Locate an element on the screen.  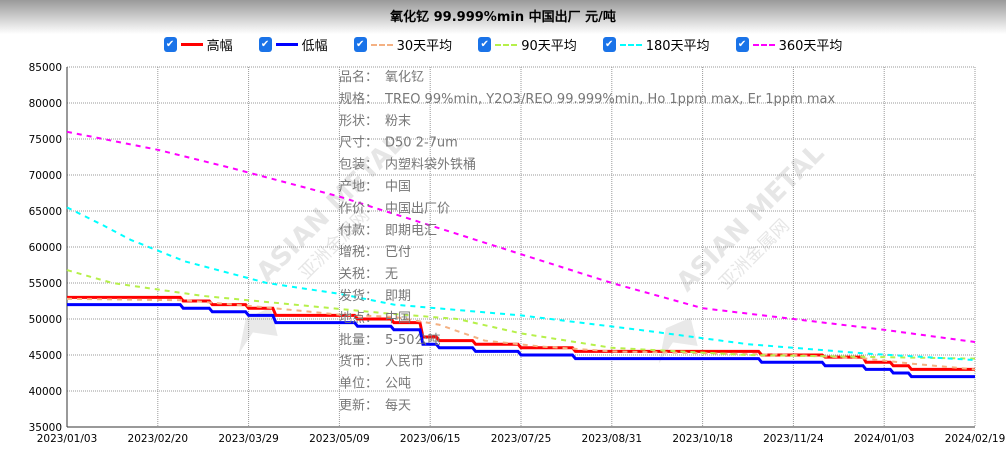
x-tick-label: 2023/05/09 is located at coordinates (339, 439).